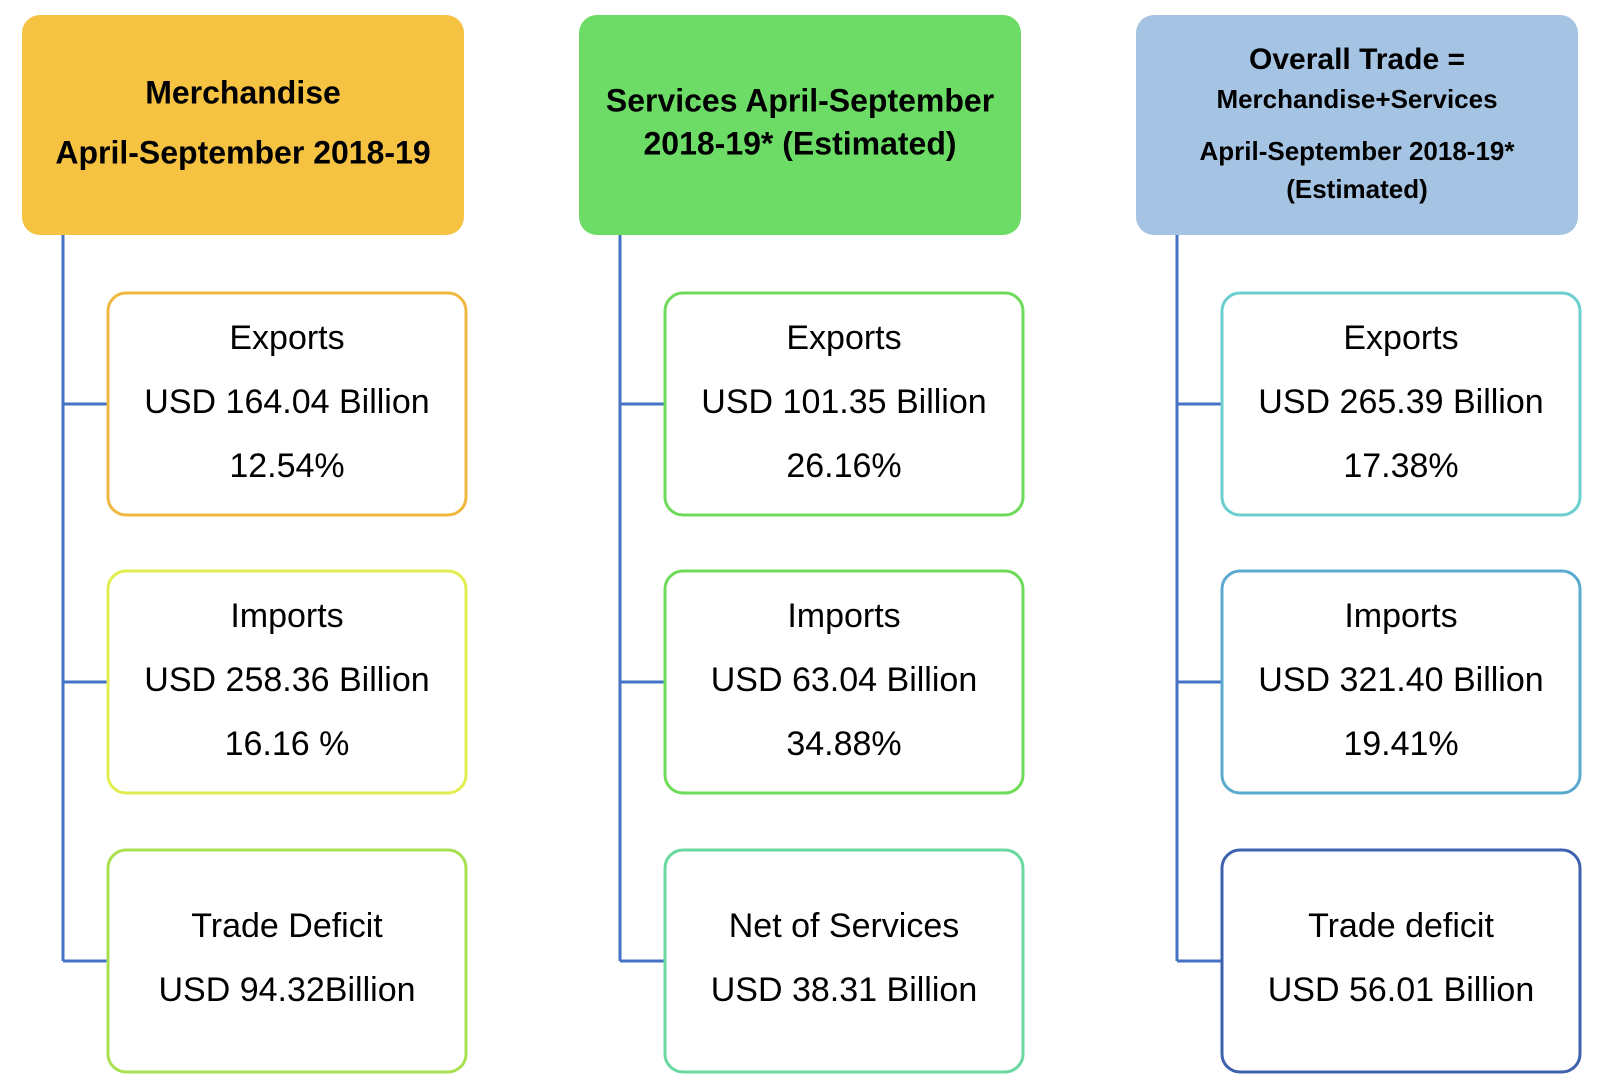 The width and height of the screenshot is (1600, 1090). I want to click on item-text: USD 265.39 Billion, so click(1400, 402).